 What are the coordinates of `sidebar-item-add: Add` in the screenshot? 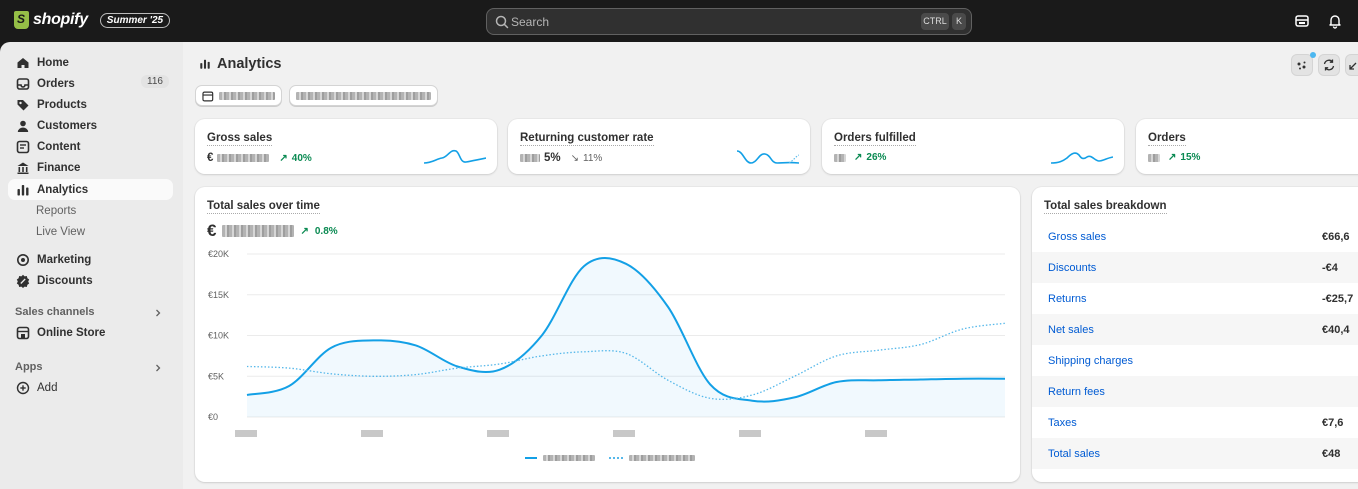 It's located at (90, 387).